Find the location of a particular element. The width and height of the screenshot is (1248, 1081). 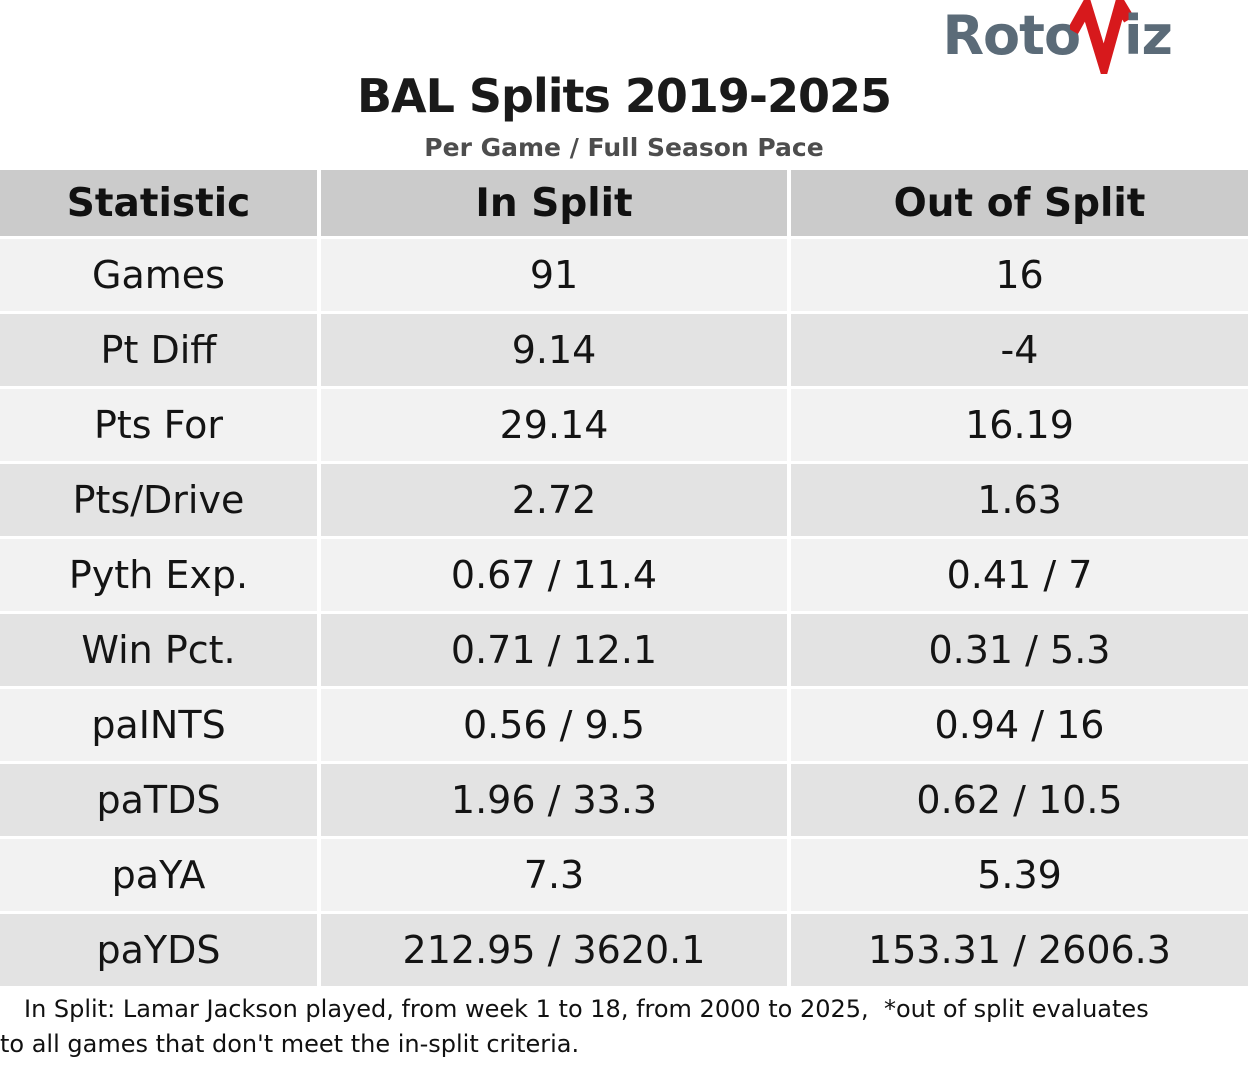

stat-value-in: 2.72 is located at coordinates (554, 500).